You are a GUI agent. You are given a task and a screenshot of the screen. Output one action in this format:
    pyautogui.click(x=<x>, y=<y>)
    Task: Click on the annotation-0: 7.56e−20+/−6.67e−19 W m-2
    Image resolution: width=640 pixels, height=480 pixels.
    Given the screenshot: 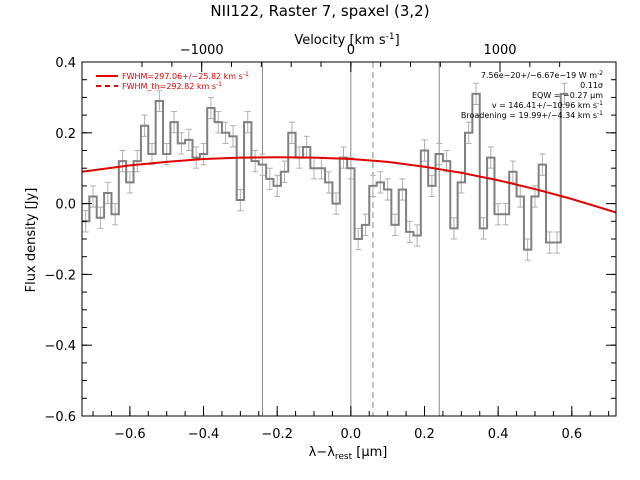 What is the action you would take?
    pyautogui.click(x=542, y=75)
    